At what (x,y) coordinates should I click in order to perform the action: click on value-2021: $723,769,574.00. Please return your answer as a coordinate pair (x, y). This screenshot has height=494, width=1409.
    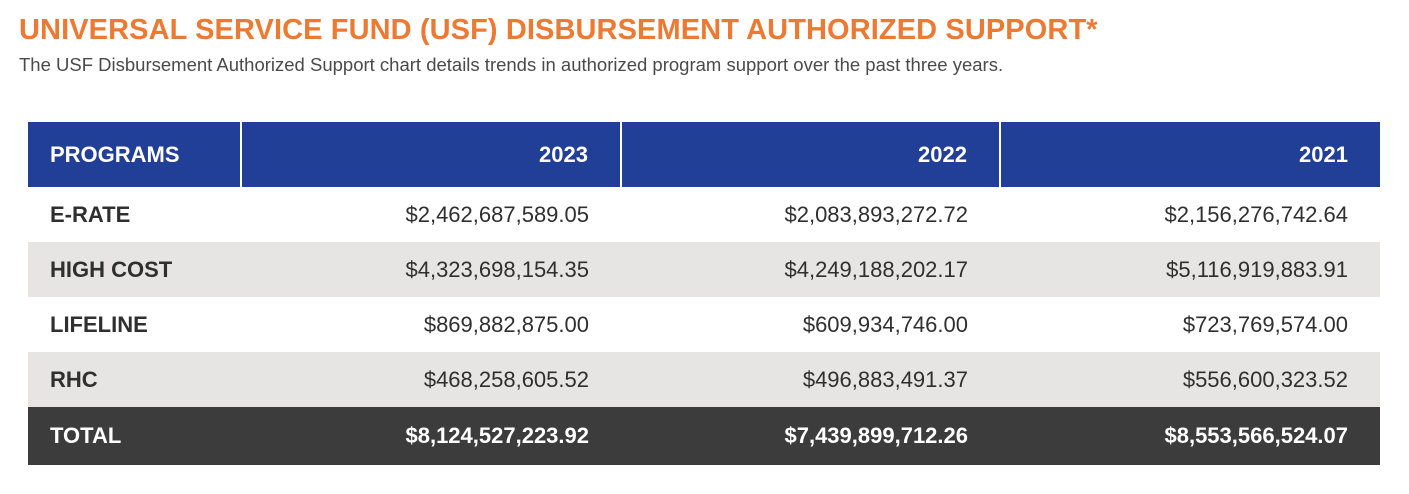
    Looking at the image, I should click on (1265, 324).